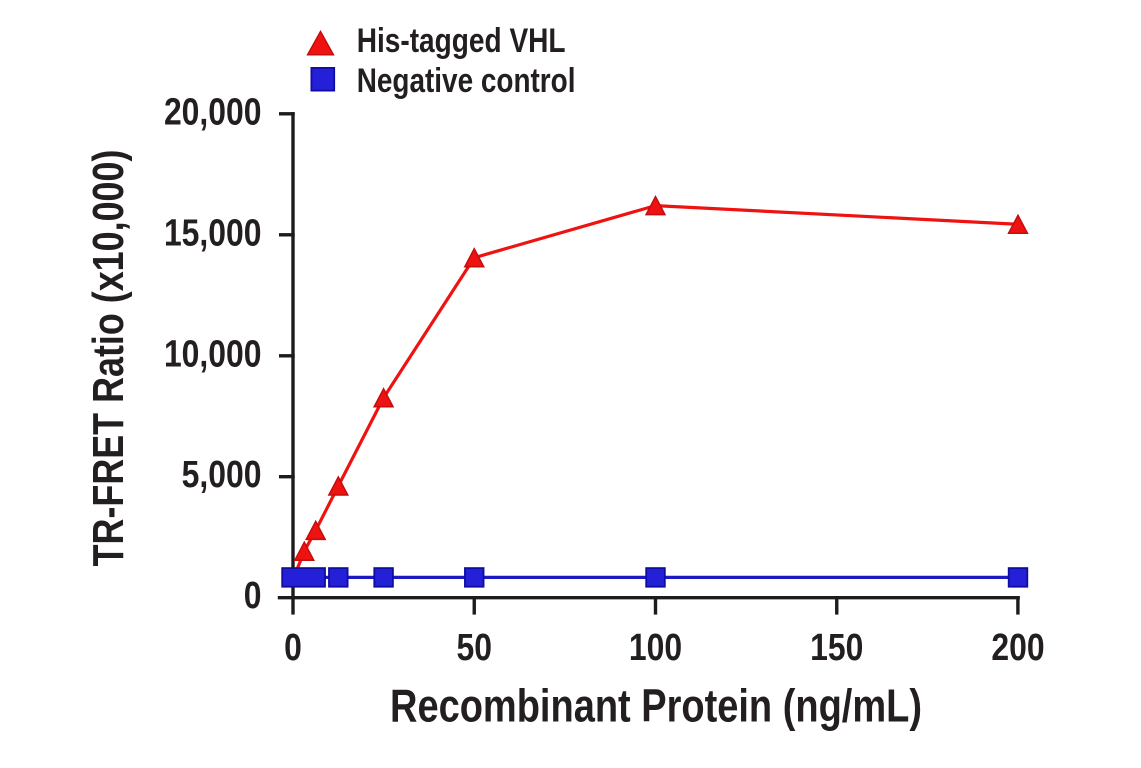  Describe the element at coordinates (213, 112) in the screenshot. I see `svg-text: 20,000` at that location.